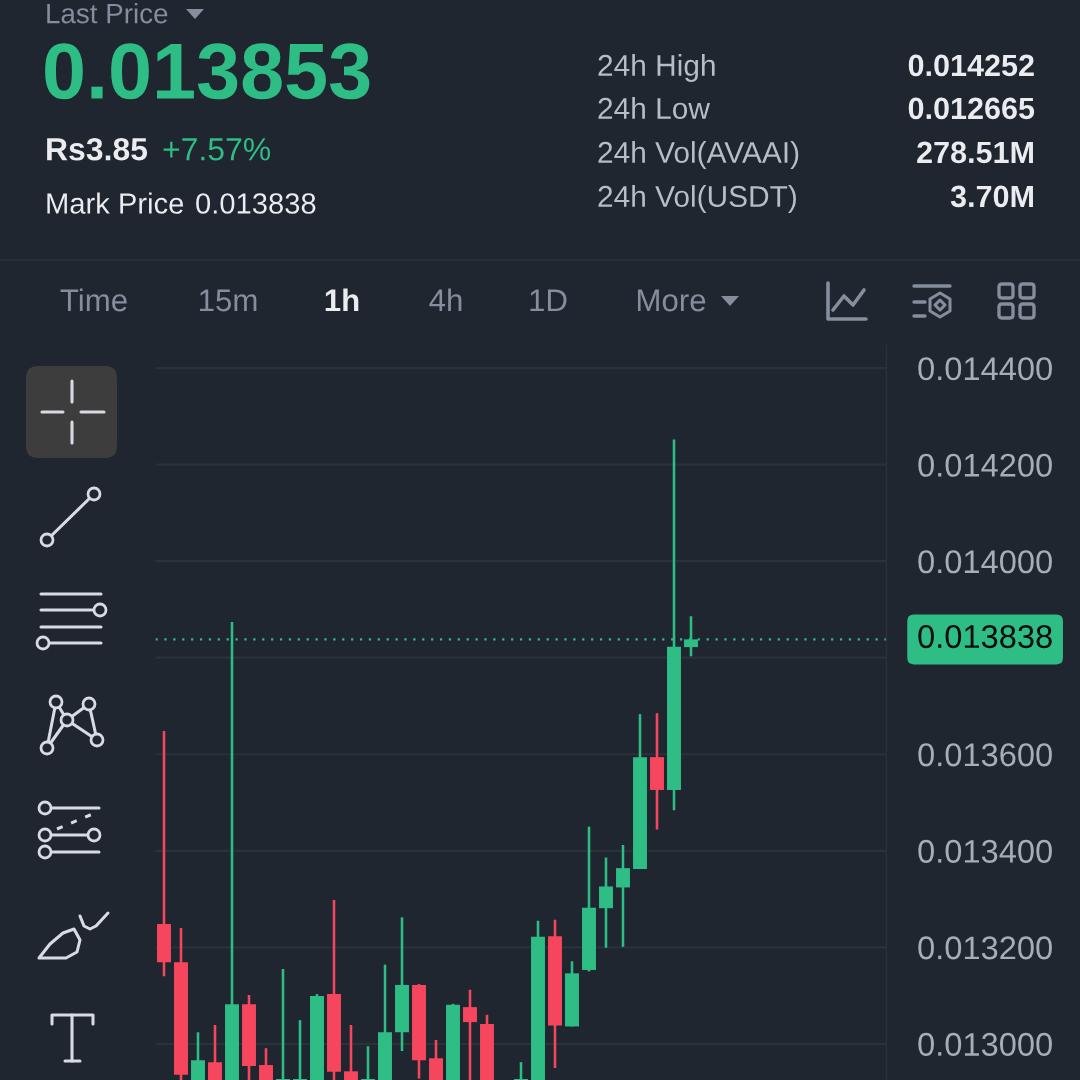 The height and width of the screenshot is (1080, 1080). Describe the element at coordinates (697, 199) in the screenshot. I see `text: 24h Vol(USDT)` at that location.